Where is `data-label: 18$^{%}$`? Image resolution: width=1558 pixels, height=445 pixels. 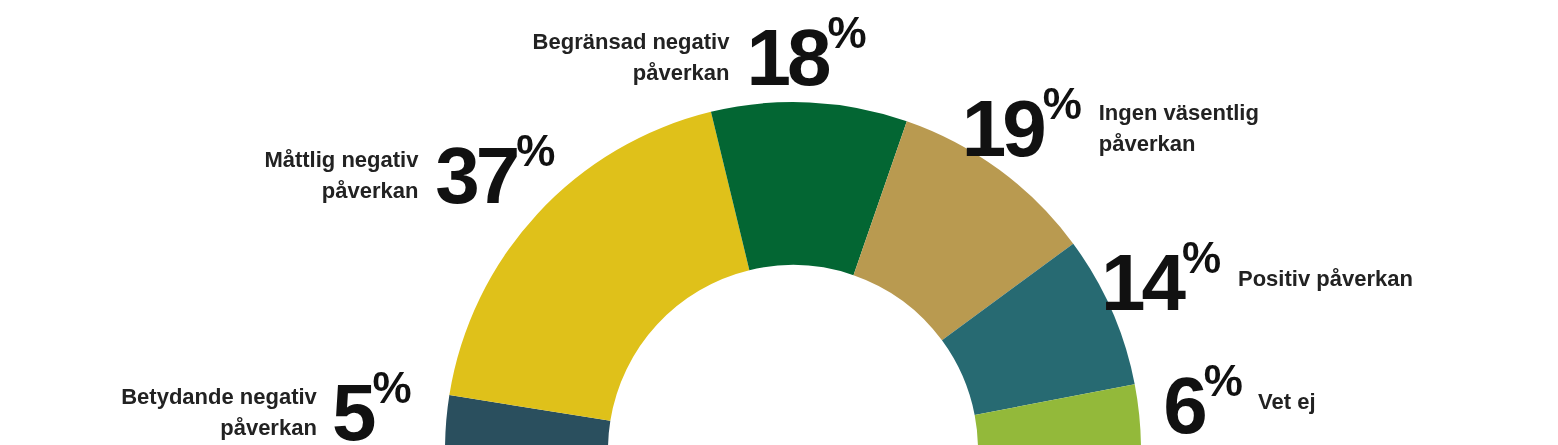 data-label: 18$^{%}$ is located at coordinates (806, 55).